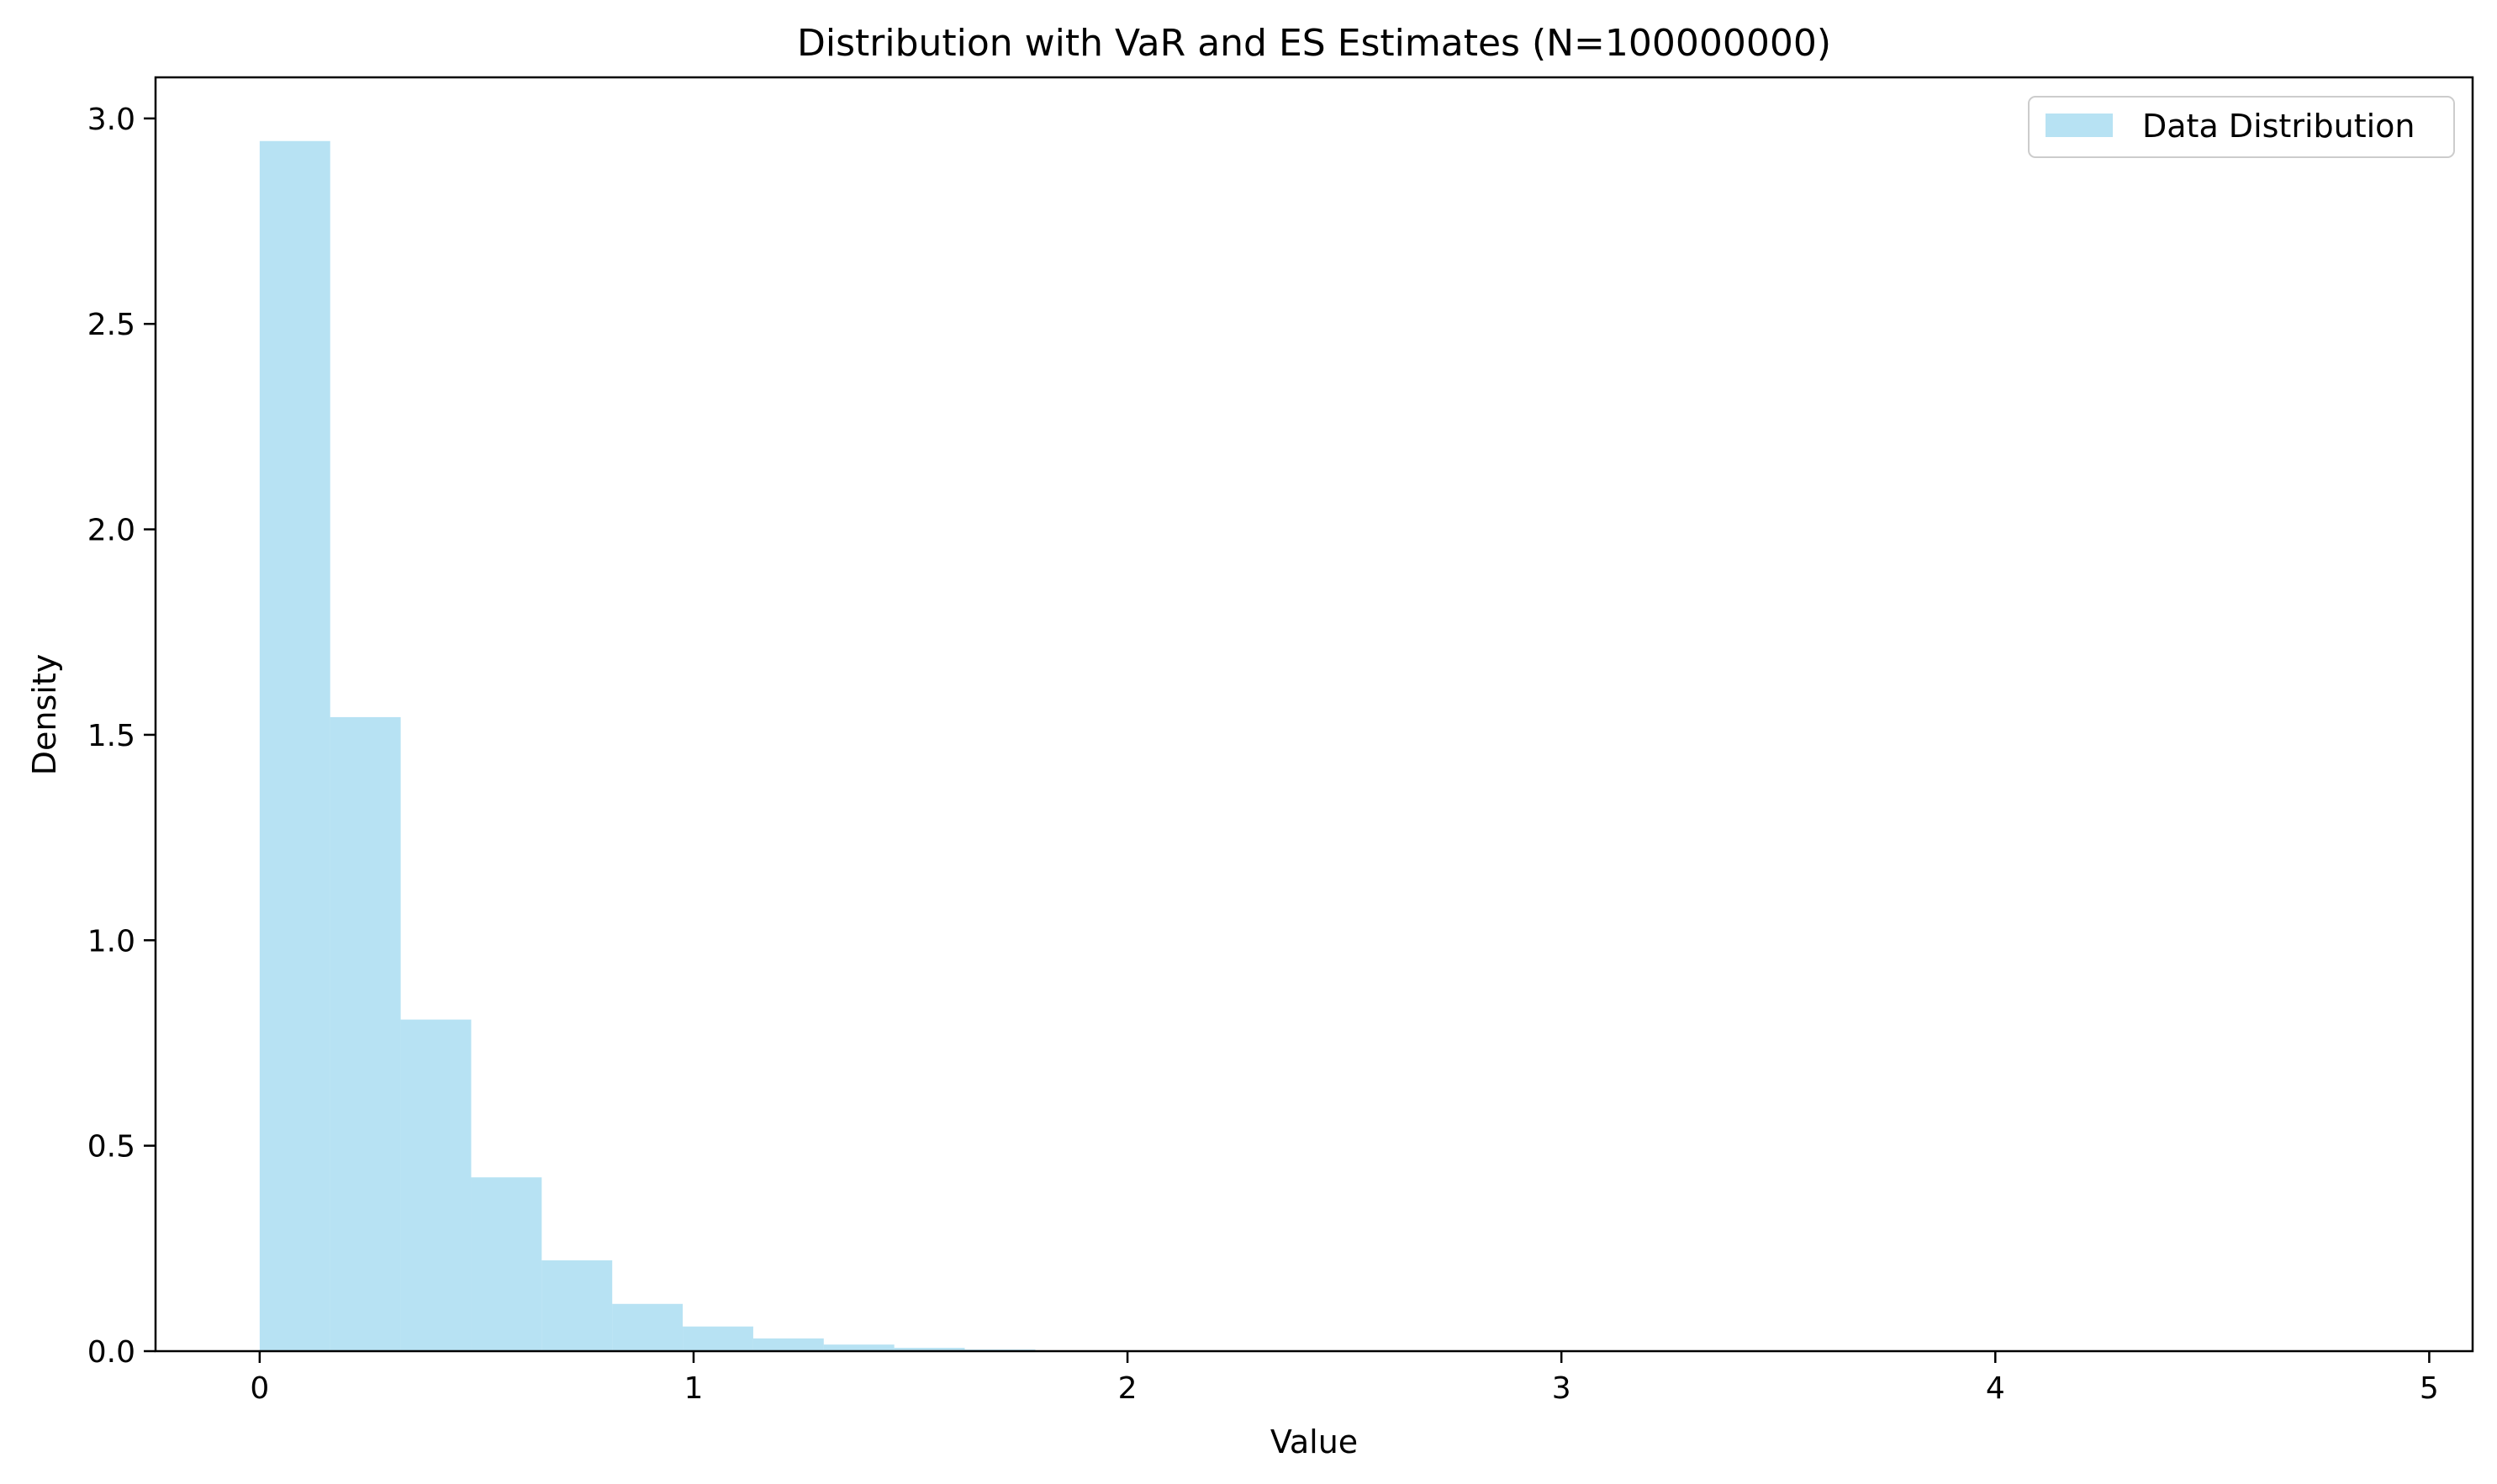  What do you see at coordinates (2278, 126) in the screenshot?
I see `legend-label-data-distribution: Data Distribution` at bounding box center [2278, 126].